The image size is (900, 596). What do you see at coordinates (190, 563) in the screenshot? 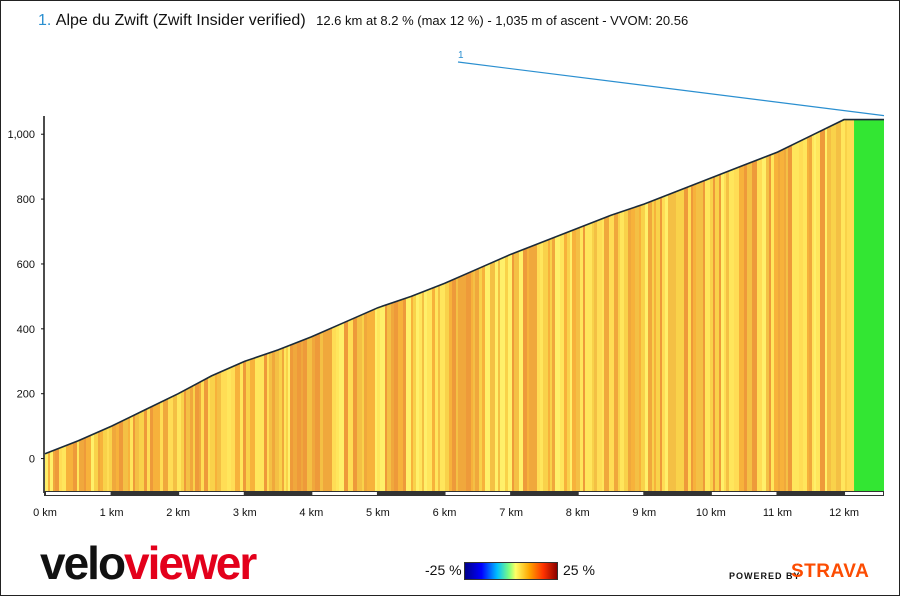
I see `logo-viewer: viewer` at bounding box center [190, 563].